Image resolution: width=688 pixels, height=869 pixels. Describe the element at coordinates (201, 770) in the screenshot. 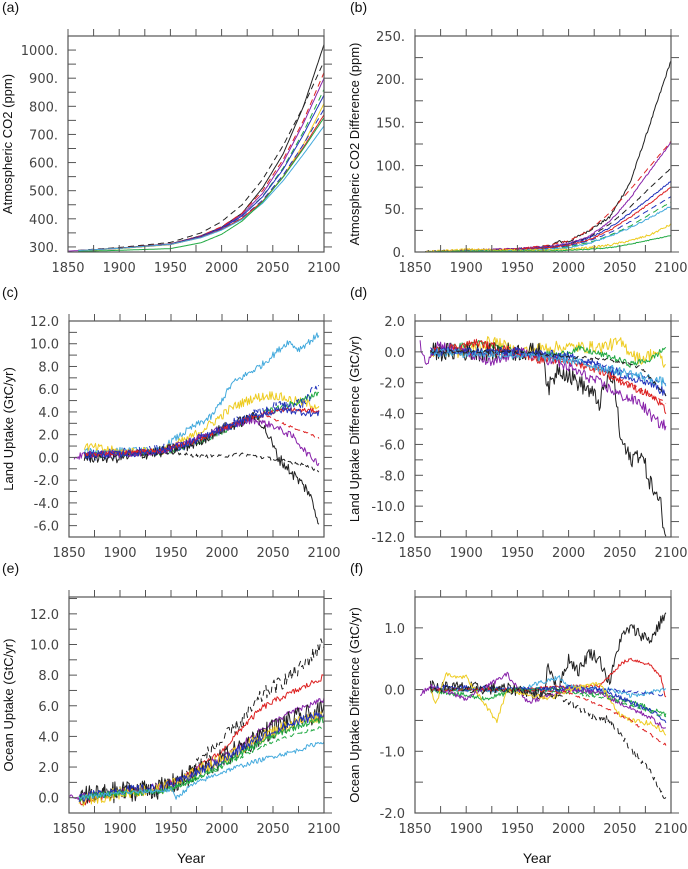

I see `series-line-cyan` at that location.